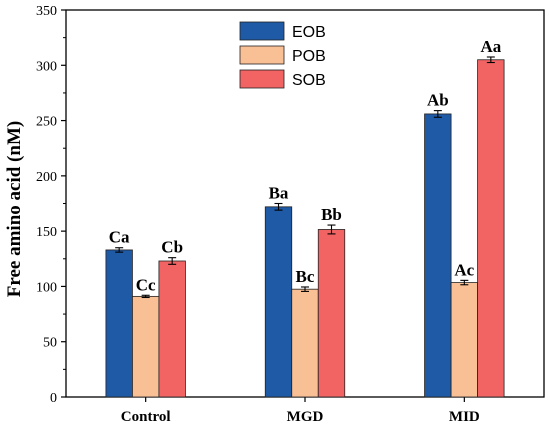 This screenshot has height=428, width=550. What do you see at coordinates (146, 284) in the screenshot?
I see `bar-significance-label: Cc` at bounding box center [146, 284].